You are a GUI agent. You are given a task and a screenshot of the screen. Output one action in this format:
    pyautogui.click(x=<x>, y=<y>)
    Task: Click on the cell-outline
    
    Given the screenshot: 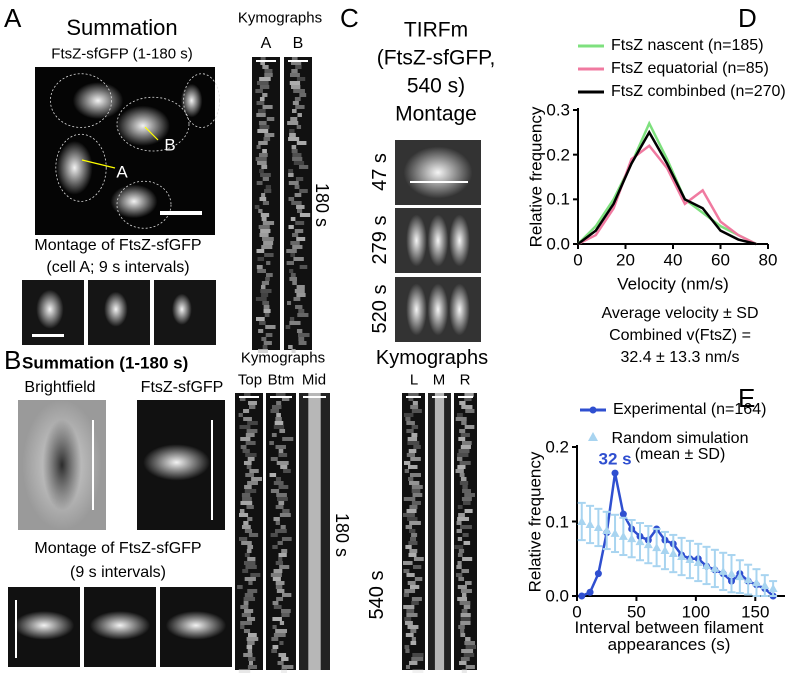 What is the action you would take?
    pyautogui.click(x=81, y=100)
    